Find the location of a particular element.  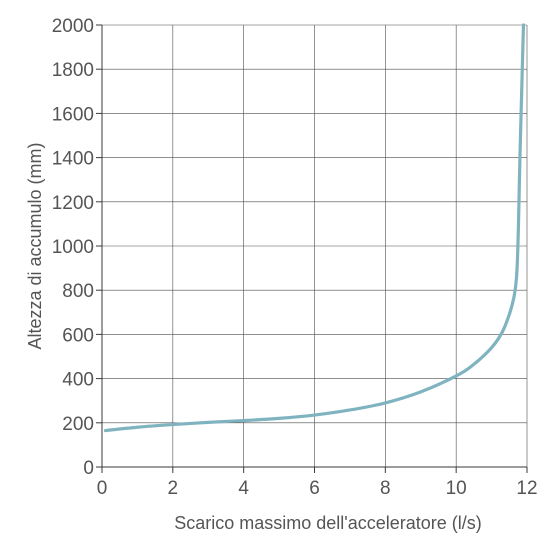

y-tick-label: 1800 is located at coordinates (73, 70).